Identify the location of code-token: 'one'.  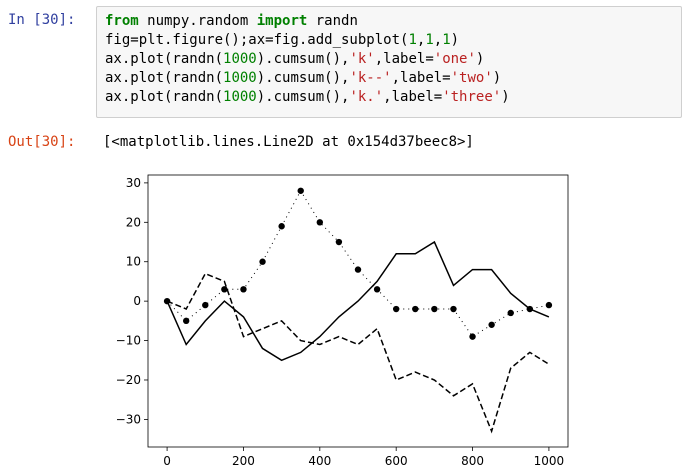
(454, 59).